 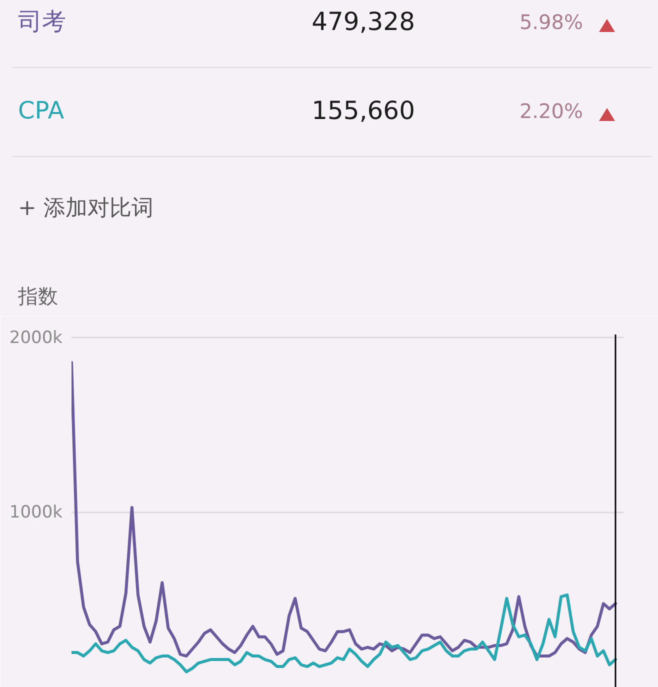 What do you see at coordinates (36, 512) in the screenshot?
I see `y-tick-label: 1000k` at bounding box center [36, 512].